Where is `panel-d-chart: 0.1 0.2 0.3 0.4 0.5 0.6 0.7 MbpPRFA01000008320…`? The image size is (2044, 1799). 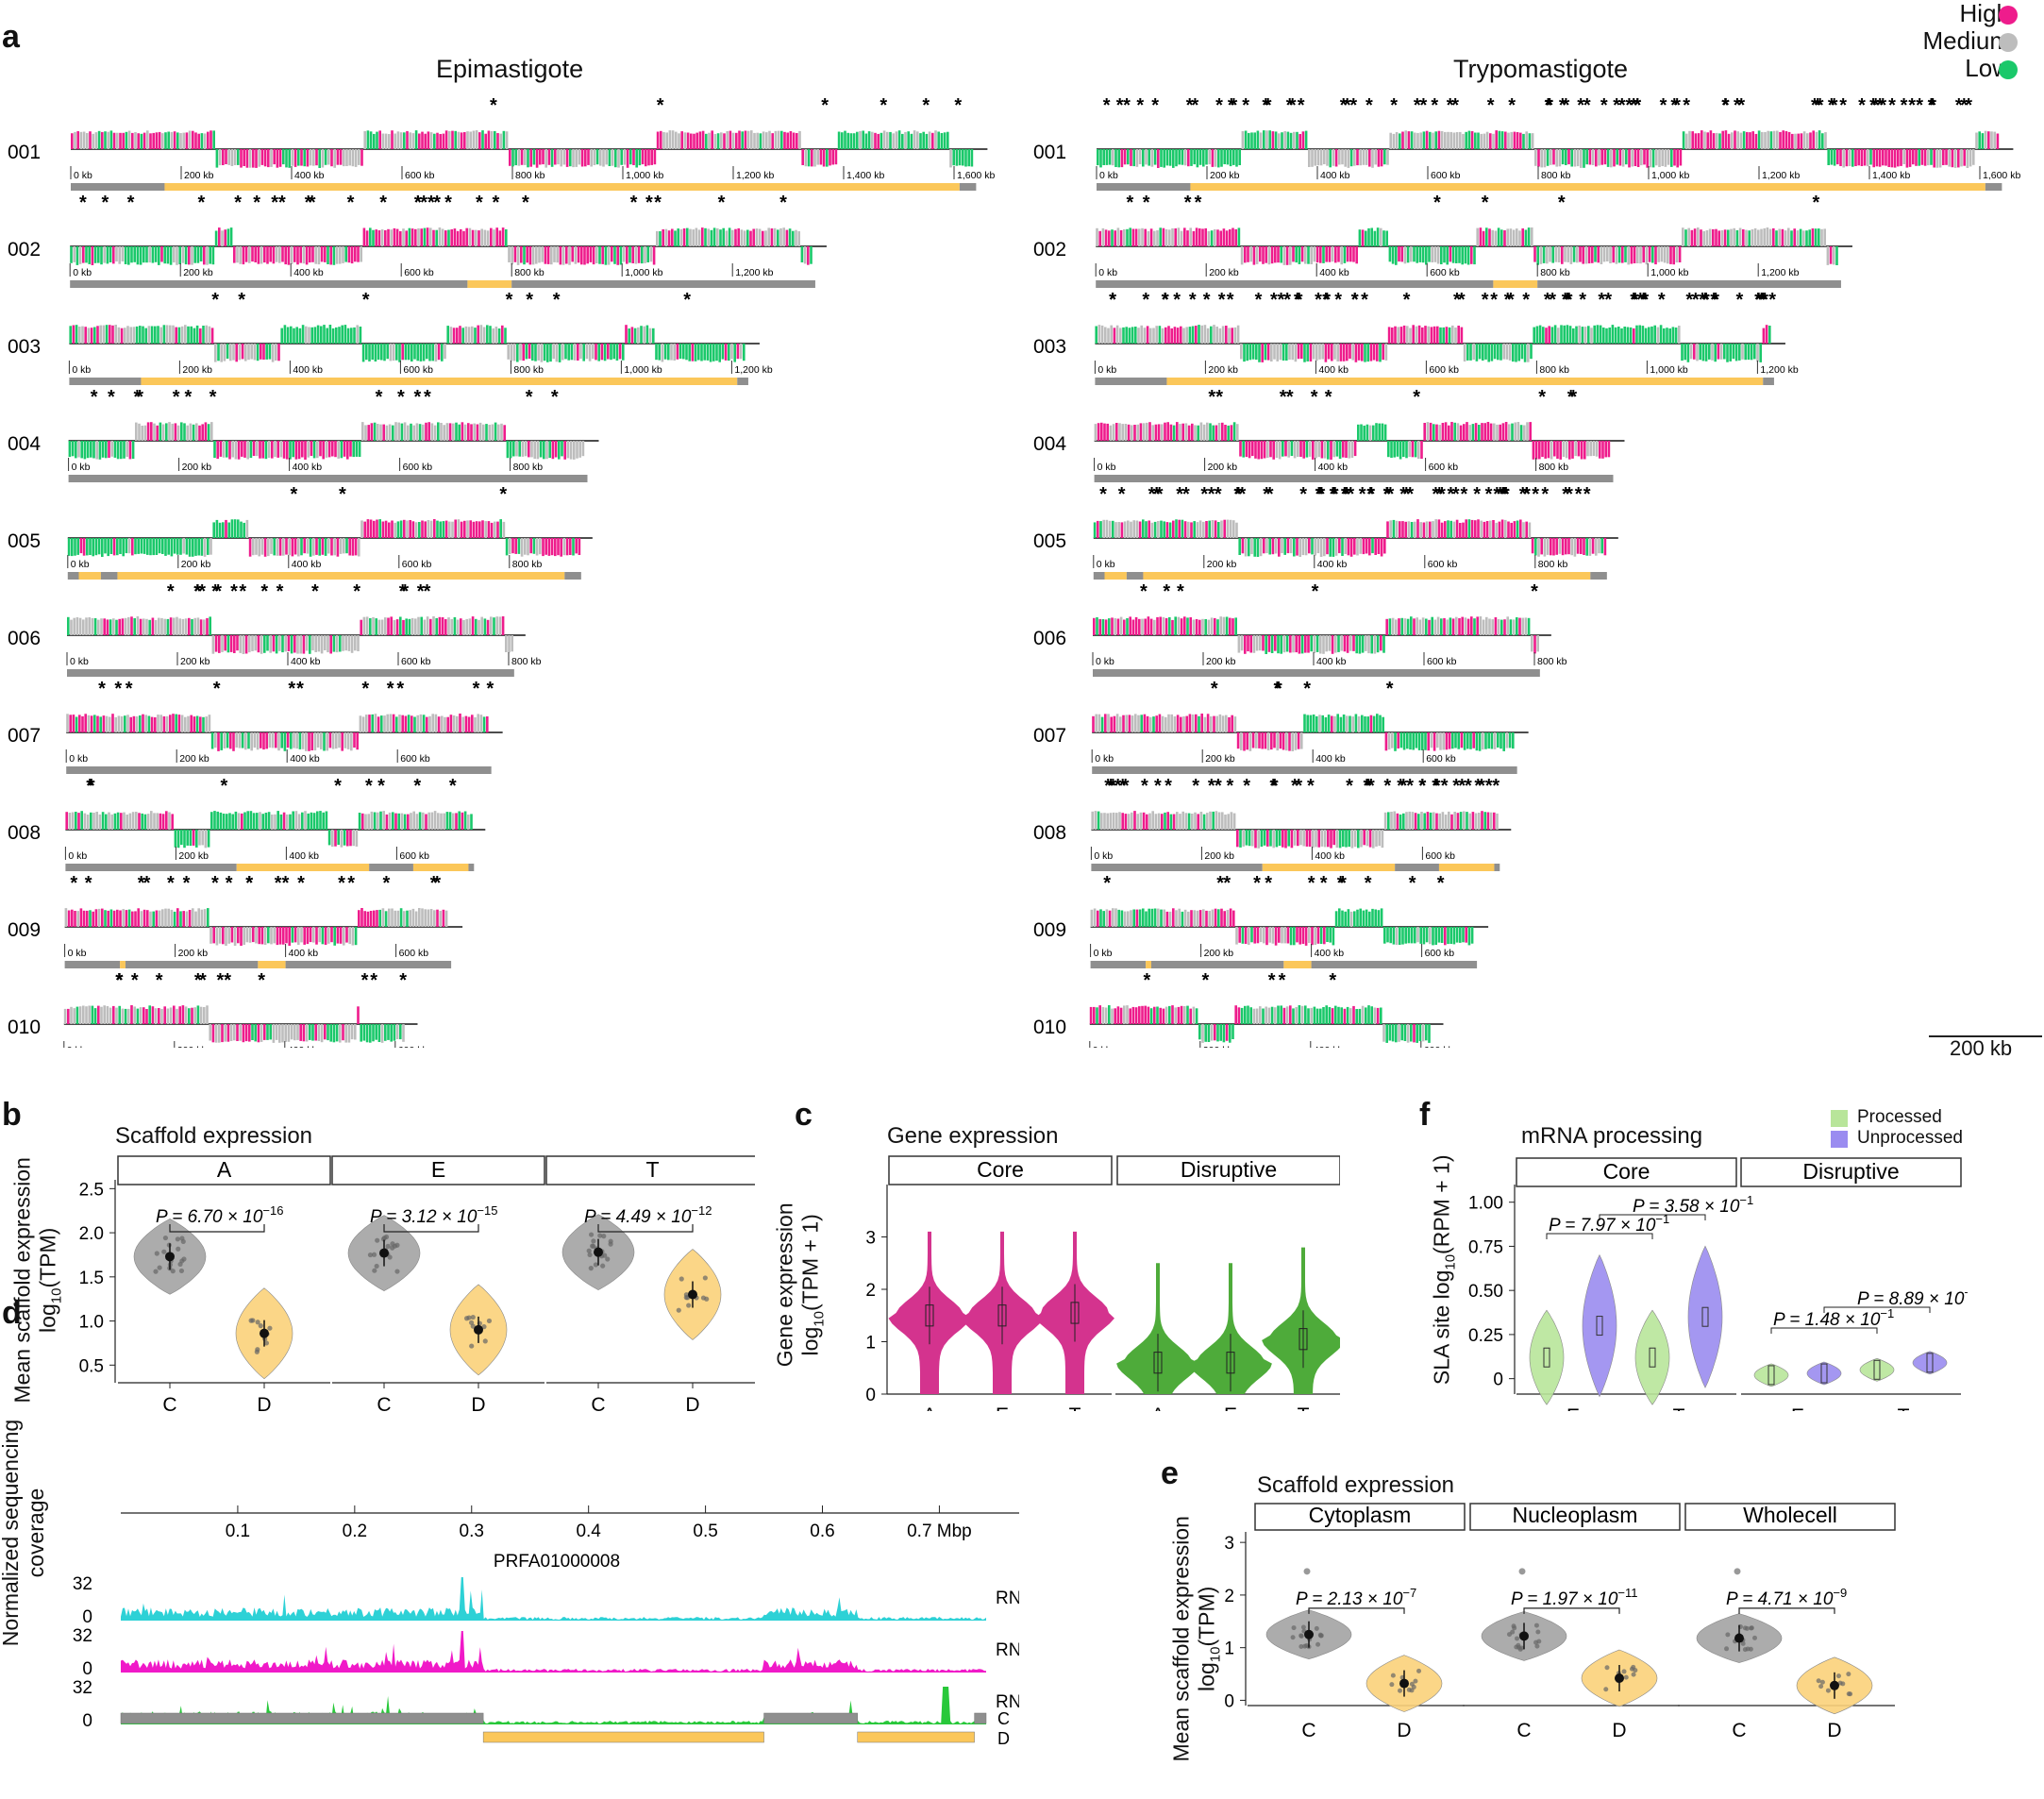 panel-d-chart: 0.1 0.2 0.3 0.4 0.5 0.6 0.7 MbpPRFA01000008320… is located at coordinates (546, 1626).